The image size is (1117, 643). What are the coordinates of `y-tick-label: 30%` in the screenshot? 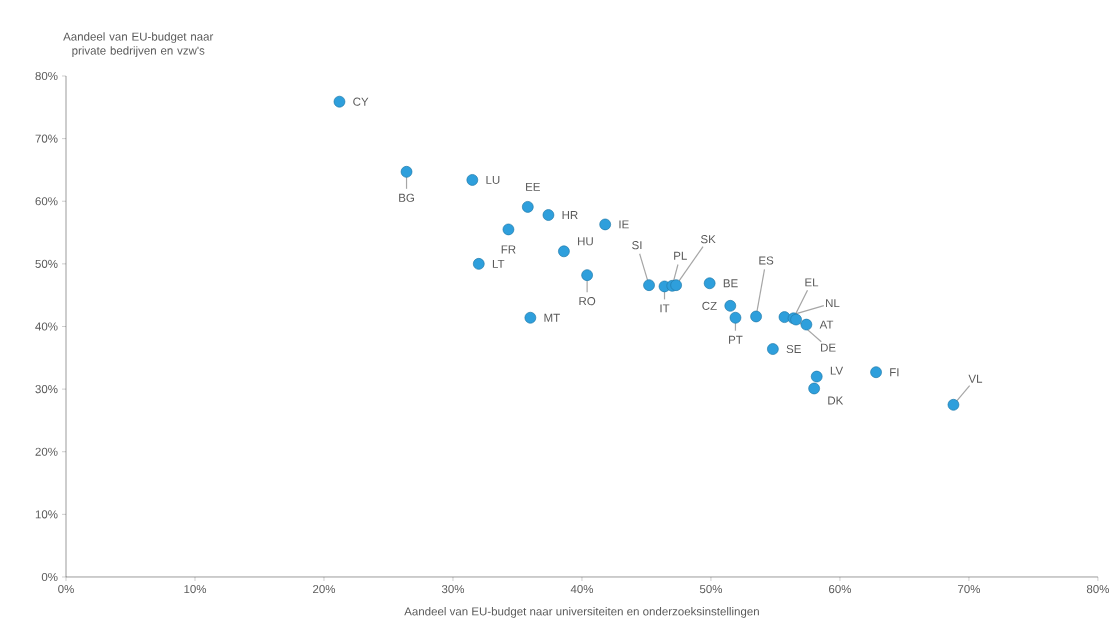 It's located at (46, 389).